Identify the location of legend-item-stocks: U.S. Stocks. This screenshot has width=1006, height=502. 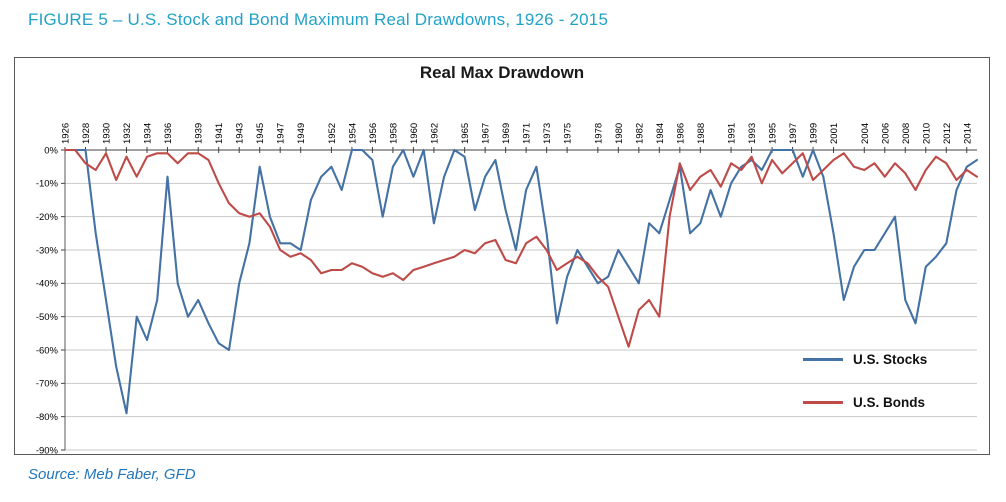
(865, 359).